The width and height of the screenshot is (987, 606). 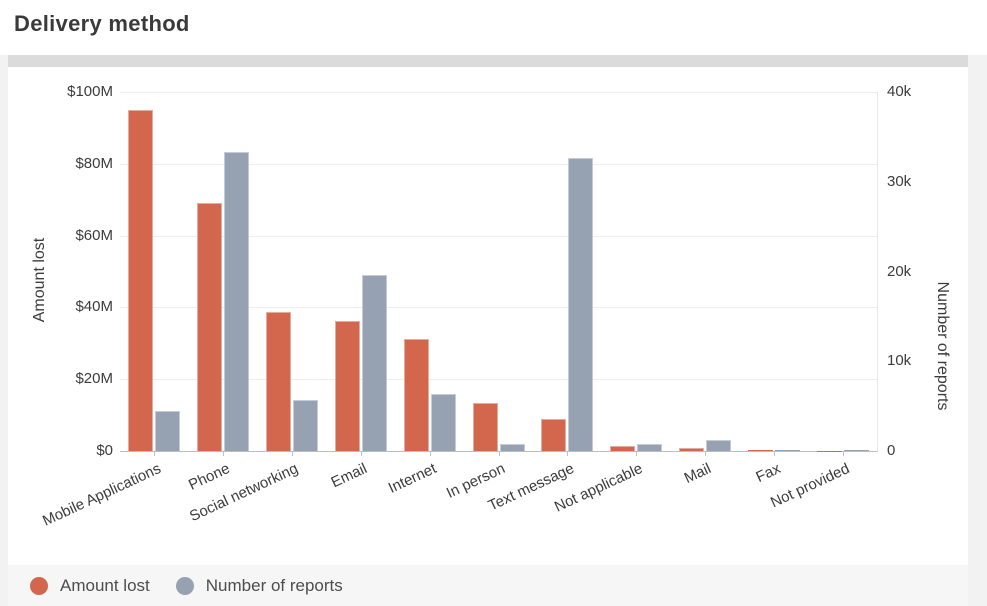 What do you see at coordinates (274, 585) in the screenshot?
I see `legend-label: Number of reports` at bounding box center [274, 585].